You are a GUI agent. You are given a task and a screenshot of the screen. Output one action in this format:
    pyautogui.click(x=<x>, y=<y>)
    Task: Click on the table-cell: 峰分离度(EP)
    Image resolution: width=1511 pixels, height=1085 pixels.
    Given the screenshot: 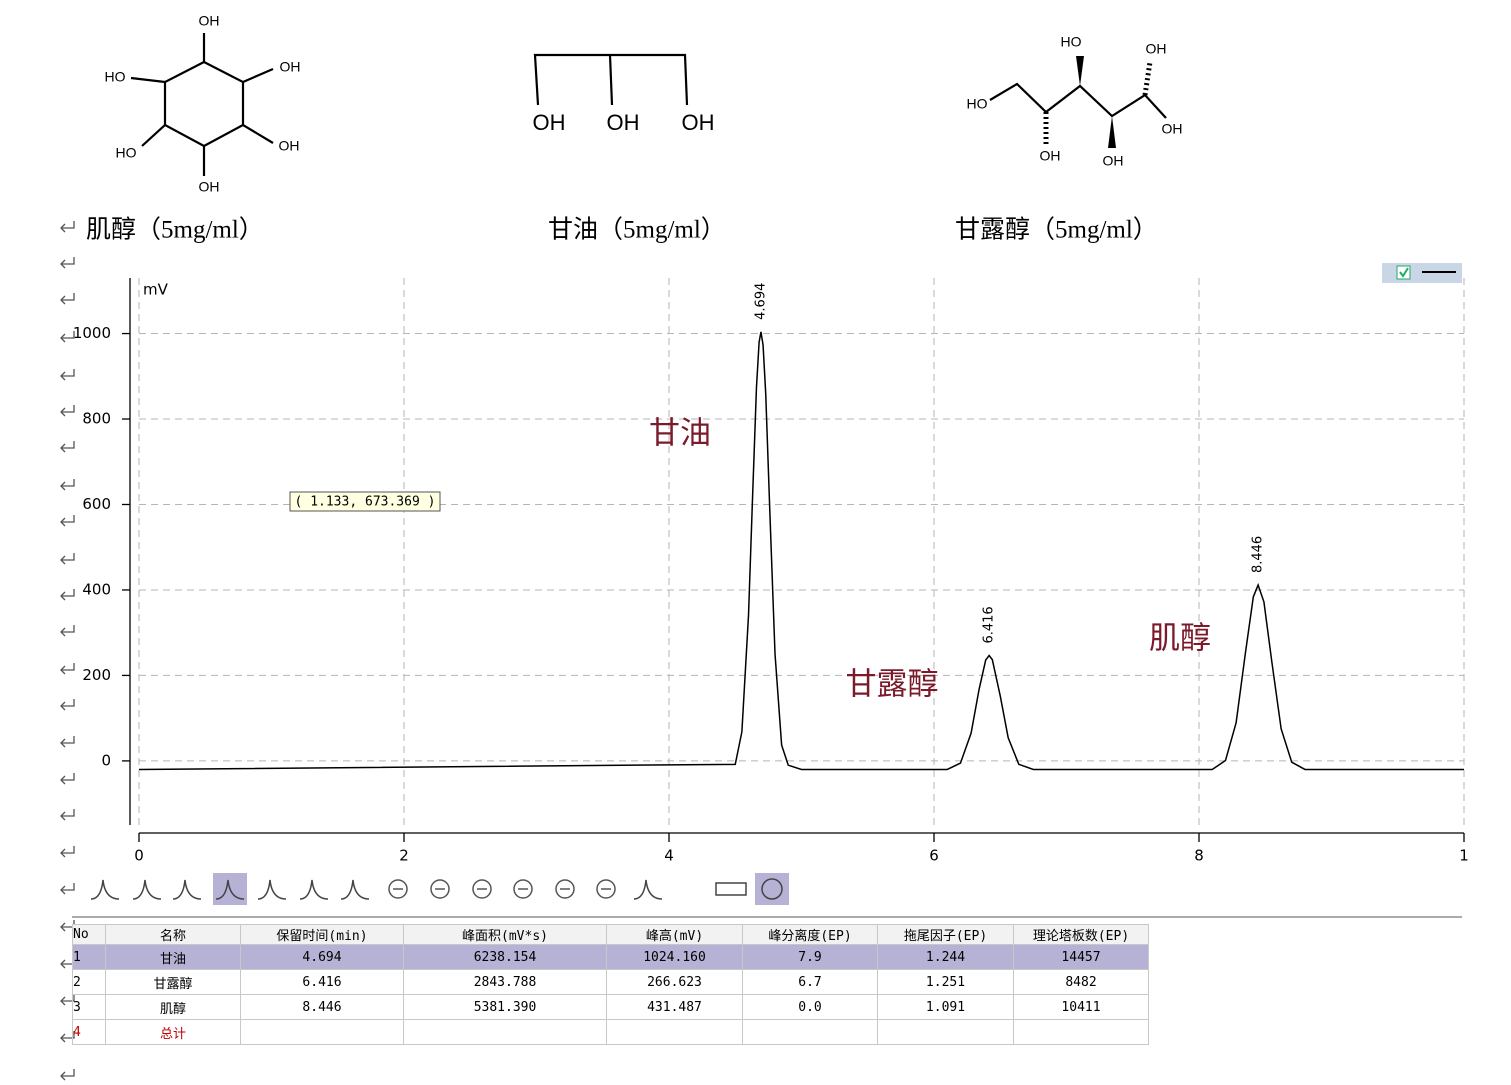 What is the action you would take?
    pyautogui.click(x=810, y=934)
    